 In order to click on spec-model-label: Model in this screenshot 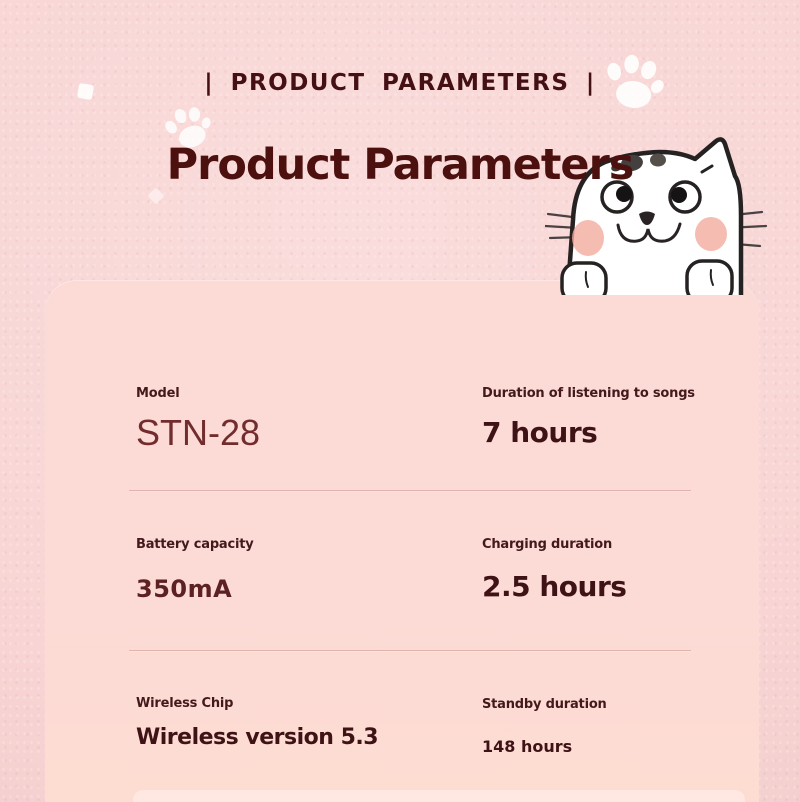, I will do `click(158, 393)`.